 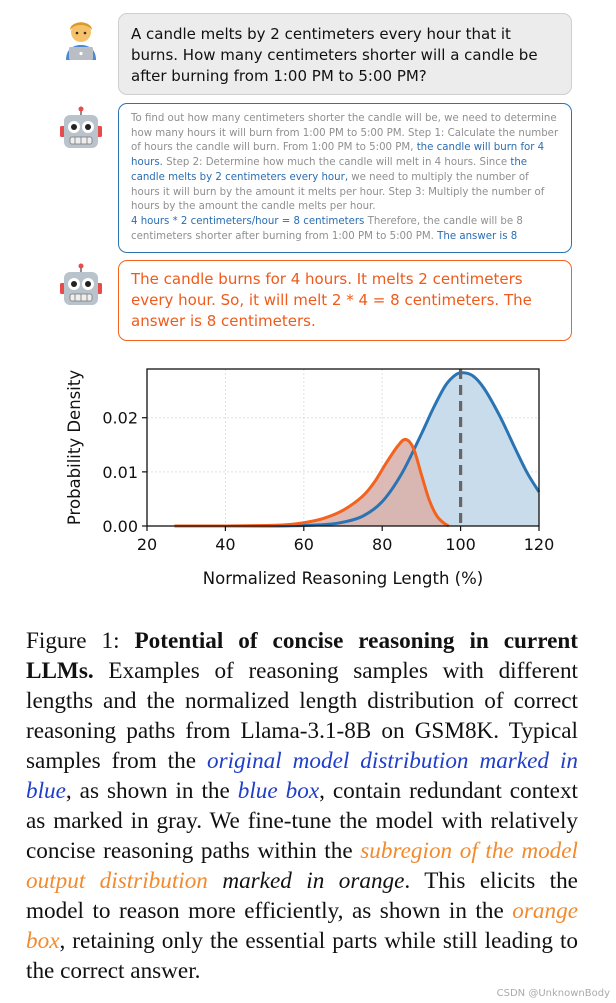 I want to click on blue-box-highlight: The answer is 8, so click(x=477, y=236).